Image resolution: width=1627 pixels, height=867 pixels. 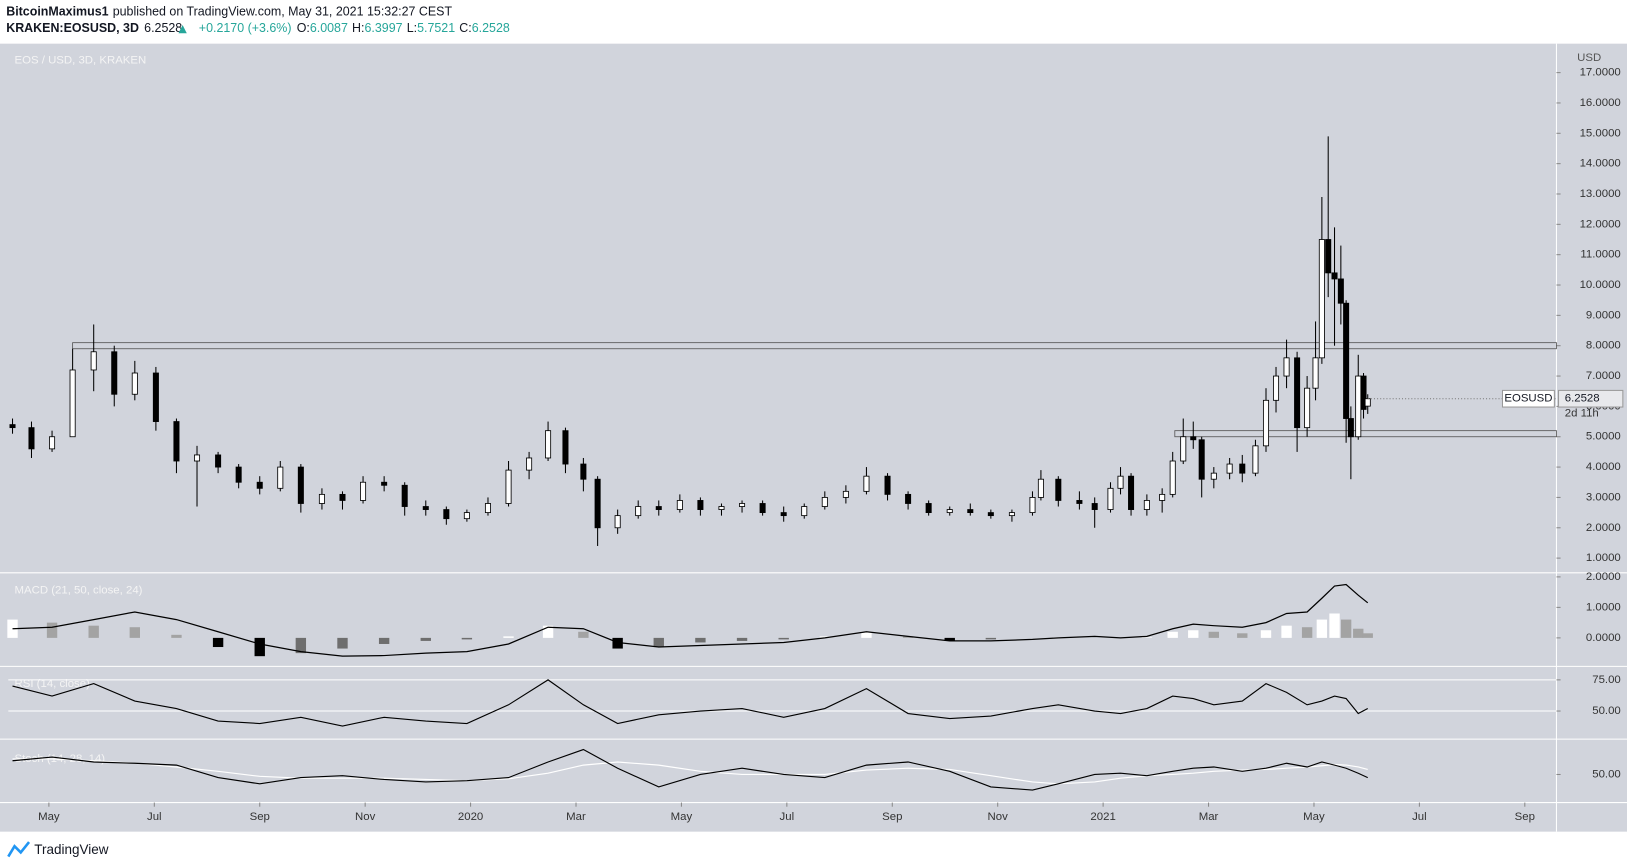 What do you see at coordinates (412, 28) in the screenshot?
I see `ohlc-label: L:` at bounding box center [412, 28].